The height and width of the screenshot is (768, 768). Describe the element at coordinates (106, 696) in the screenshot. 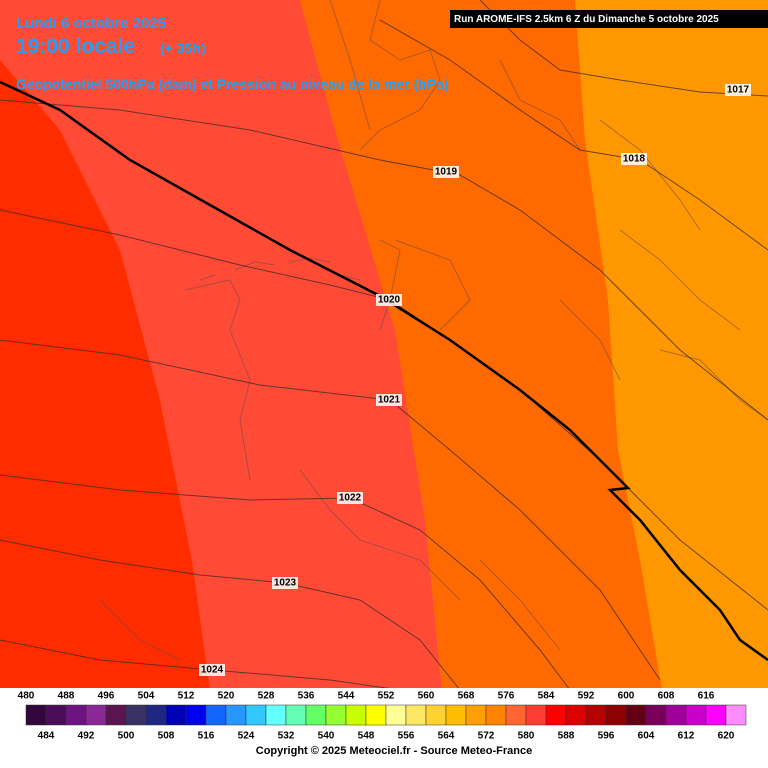

I see `legend-label: 496` at that location.